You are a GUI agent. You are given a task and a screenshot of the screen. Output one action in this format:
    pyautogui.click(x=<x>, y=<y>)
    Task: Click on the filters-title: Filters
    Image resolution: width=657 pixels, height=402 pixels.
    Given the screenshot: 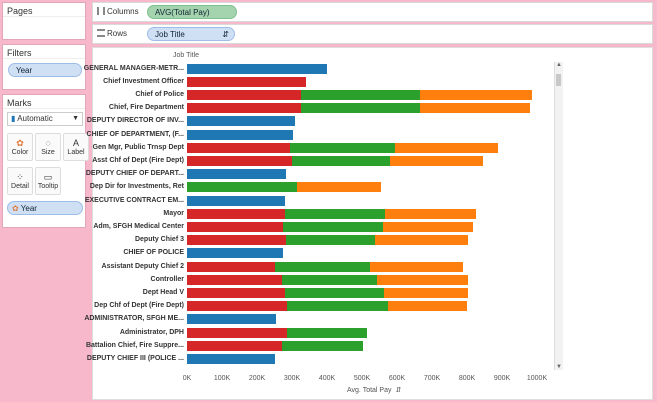 What is the action you would take?
    pyautogui.click(x=44, y=52)
    